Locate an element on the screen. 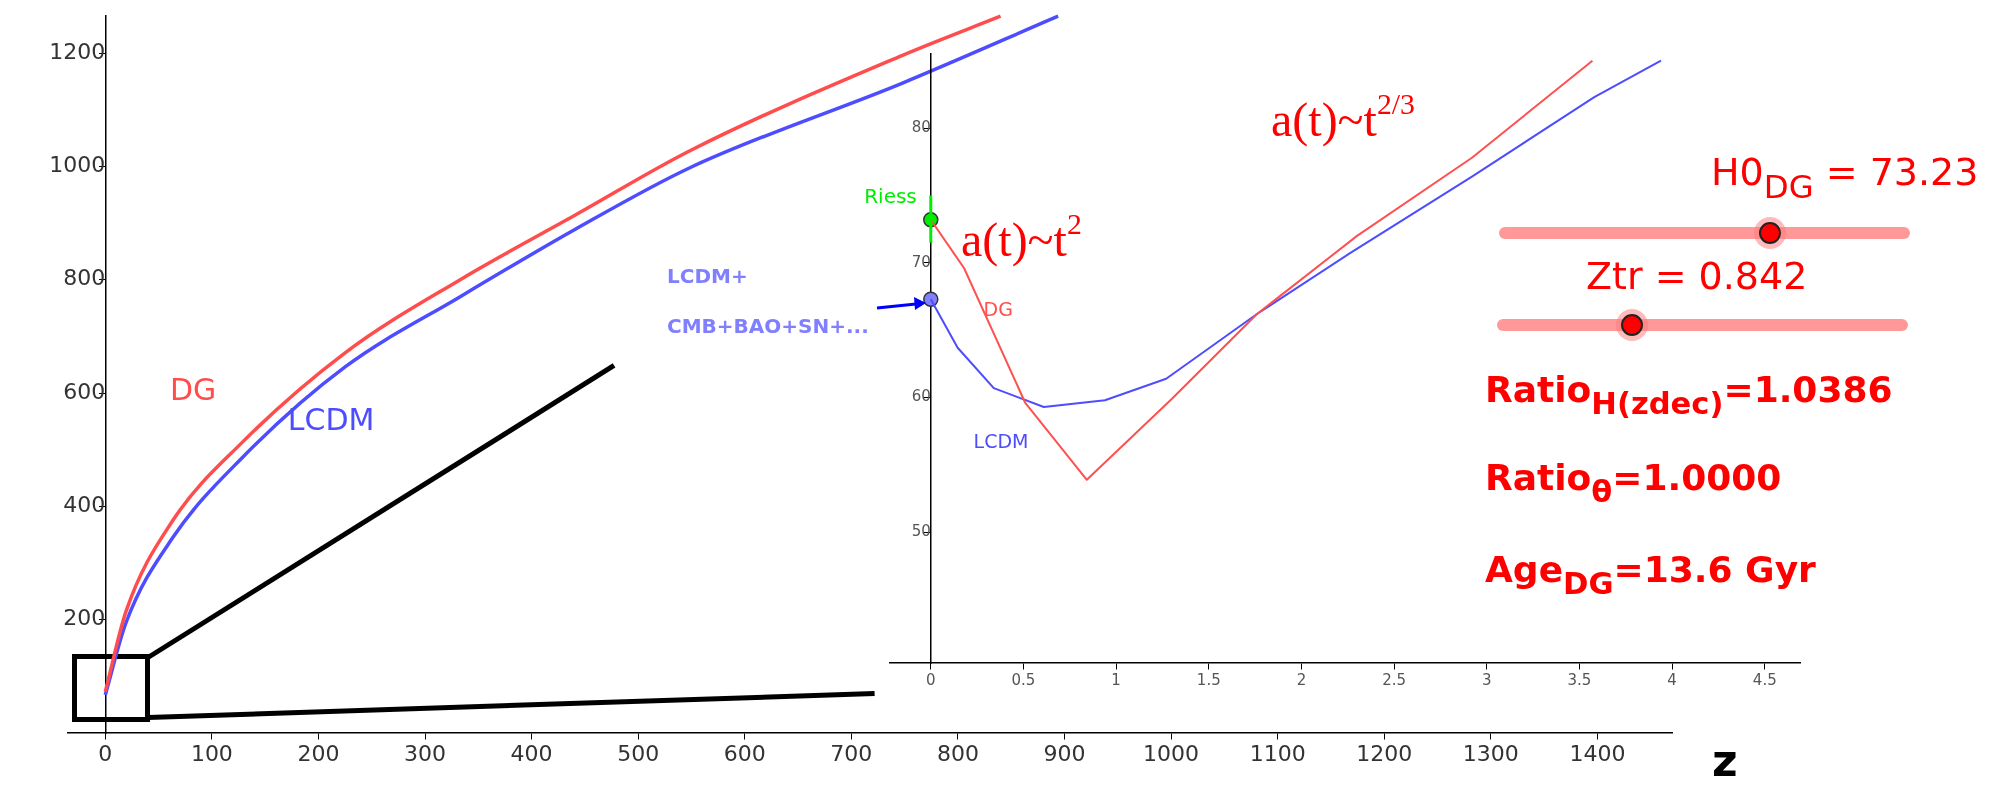 The image size is (1998, 786). x-tick-label: 3 is located at coordinates (1487, 679).